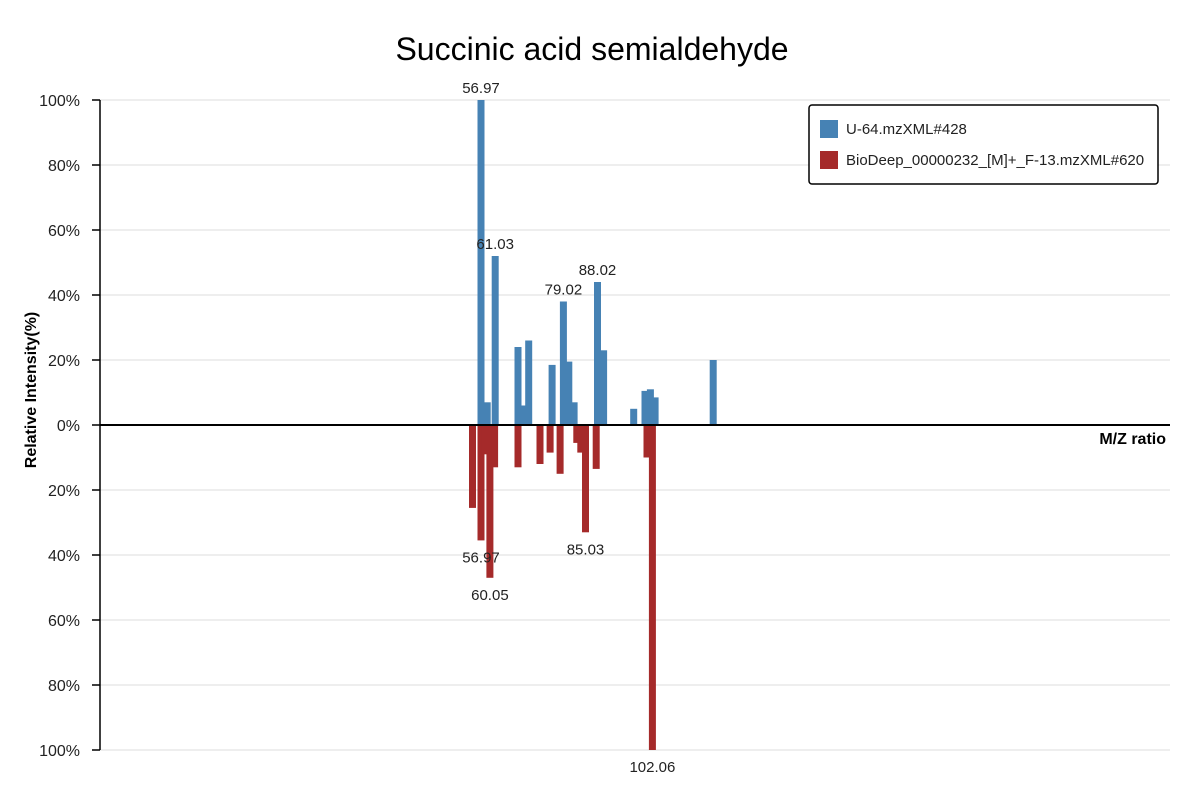  Describe the element at coordinates (586, 549) in the screenshot. I see `reference-peak-label: 85.03` at that location.